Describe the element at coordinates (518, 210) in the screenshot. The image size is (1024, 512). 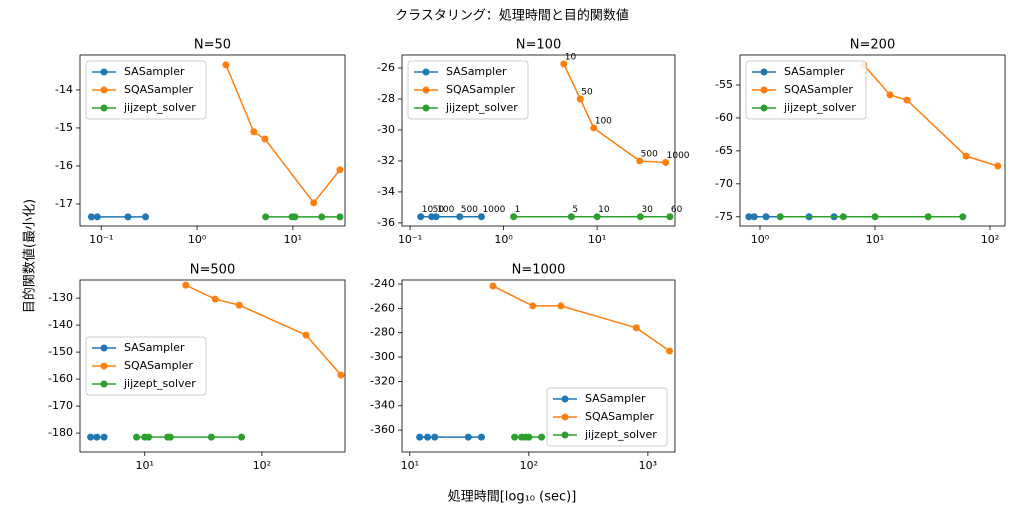
I see `point-annotation: 1` at that location.